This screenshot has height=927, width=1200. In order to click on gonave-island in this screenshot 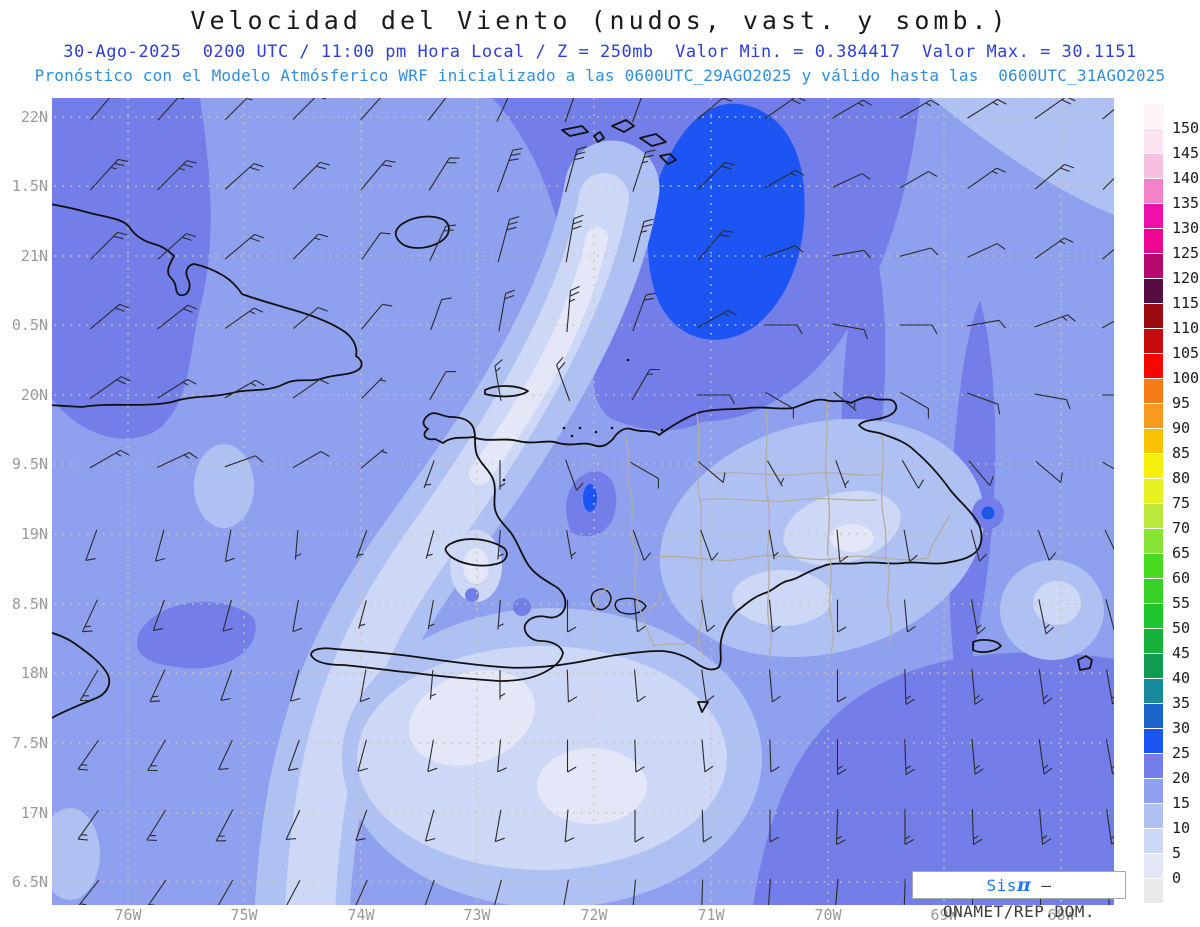, I will do `click(476, 552)`.